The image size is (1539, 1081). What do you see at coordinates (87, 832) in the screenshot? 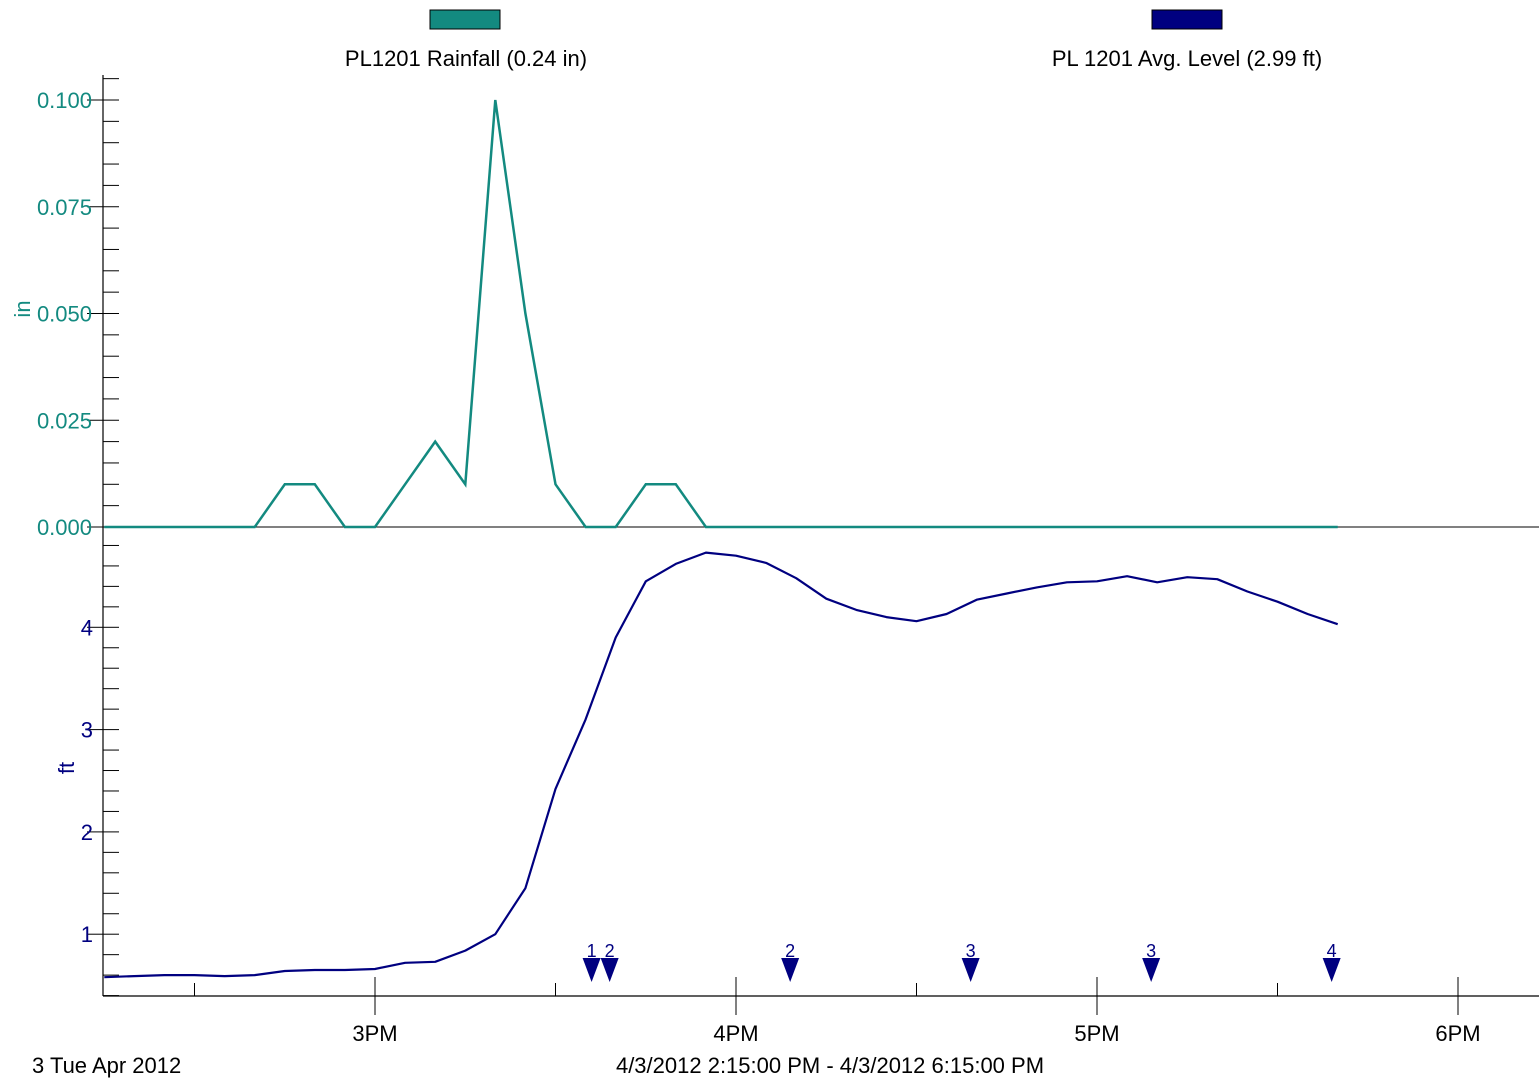
I see `level-tick-label: 2` at bounding box center [87, 832].